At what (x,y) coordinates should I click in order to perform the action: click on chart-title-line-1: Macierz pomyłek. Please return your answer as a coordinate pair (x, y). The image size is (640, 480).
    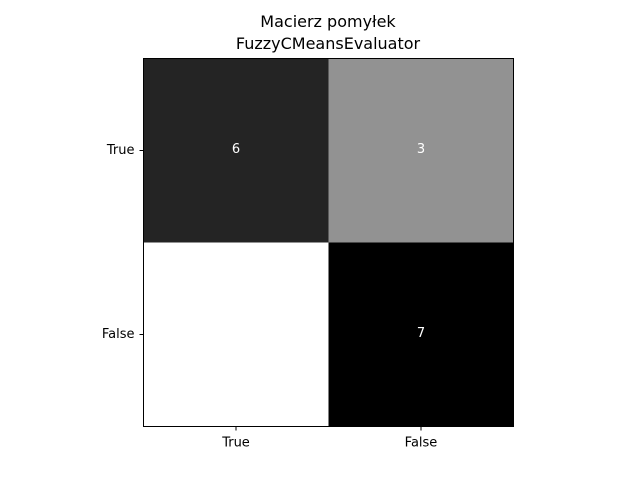
    Looking at the image, I should click on (328, 21).